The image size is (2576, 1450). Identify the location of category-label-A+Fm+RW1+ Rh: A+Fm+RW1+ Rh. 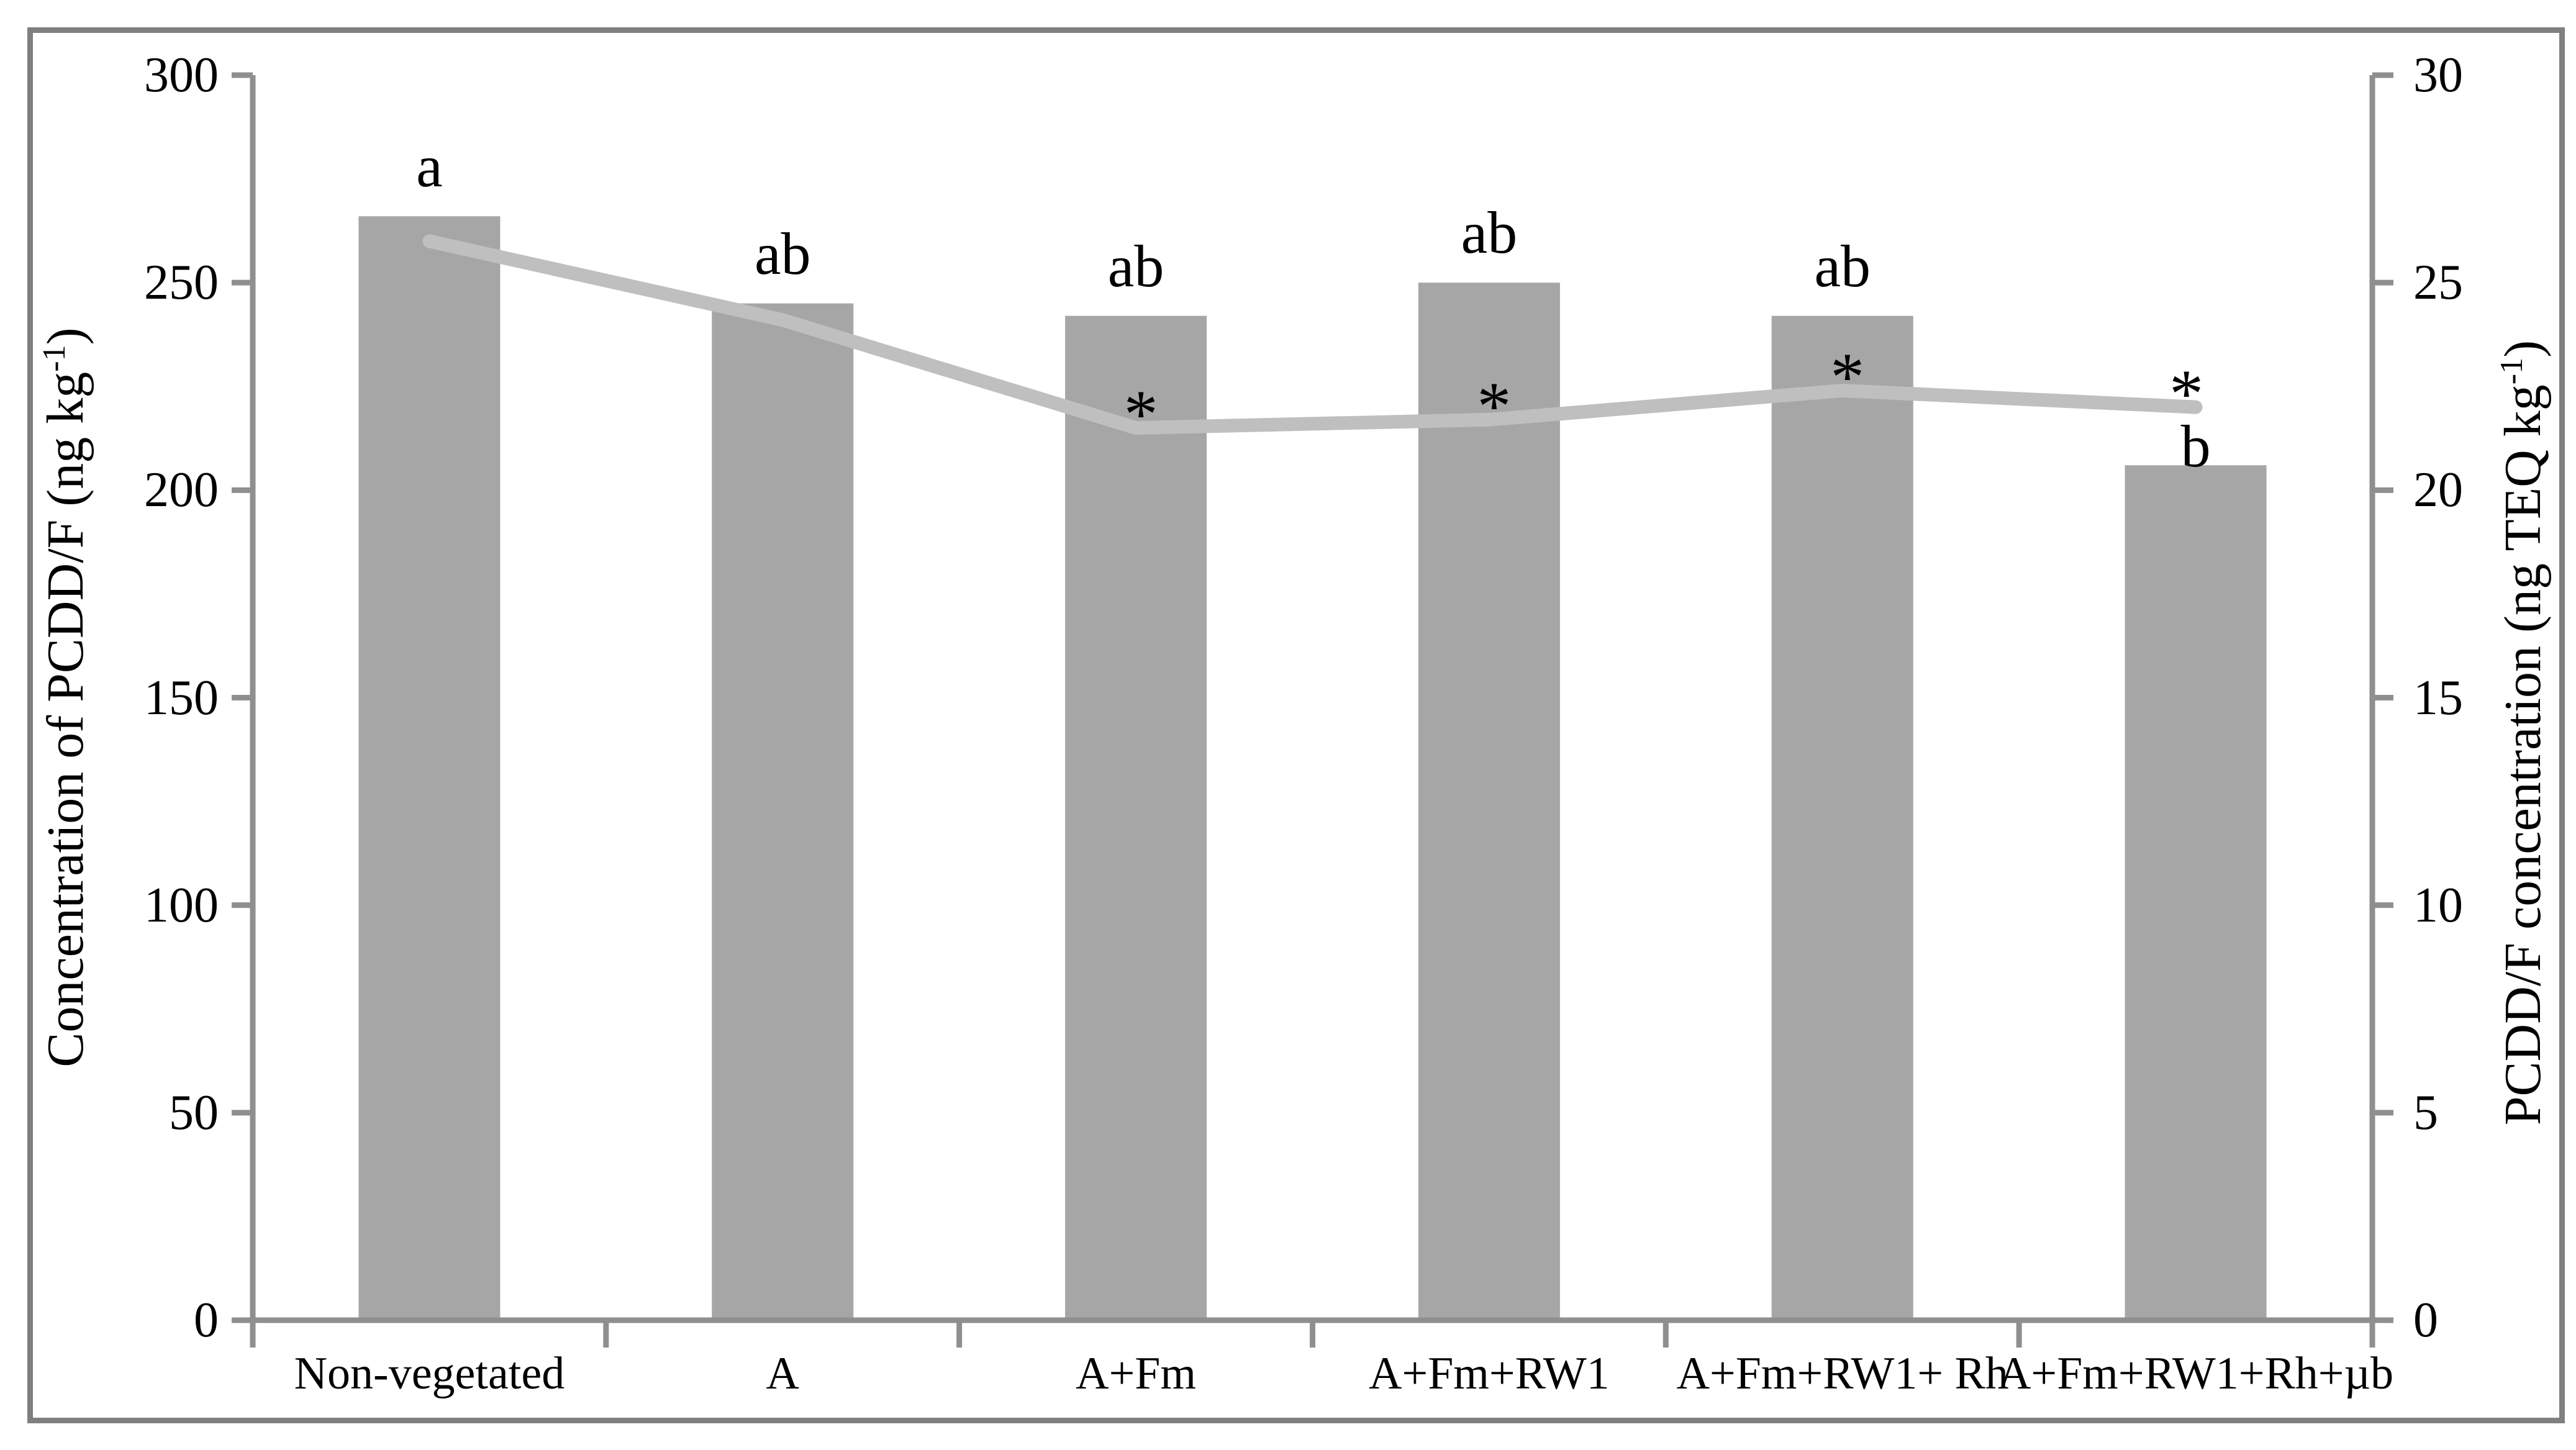
(1842, 1373).